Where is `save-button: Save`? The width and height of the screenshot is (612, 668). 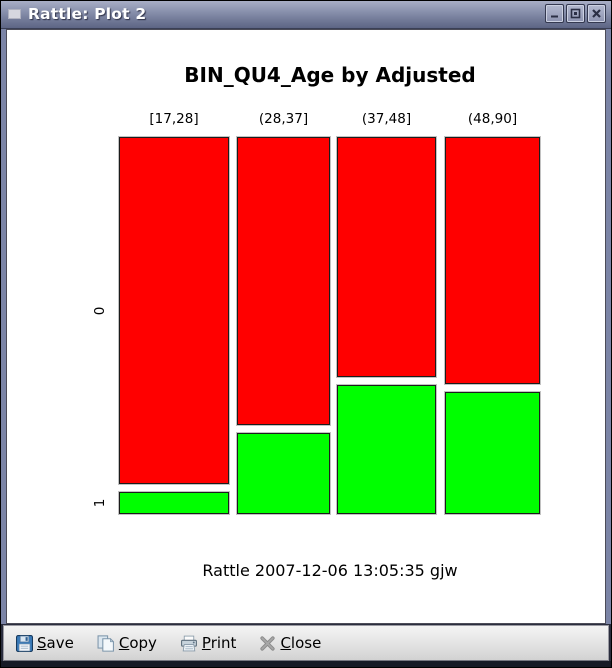 save-button: Save is located at coordinates (45, 643).